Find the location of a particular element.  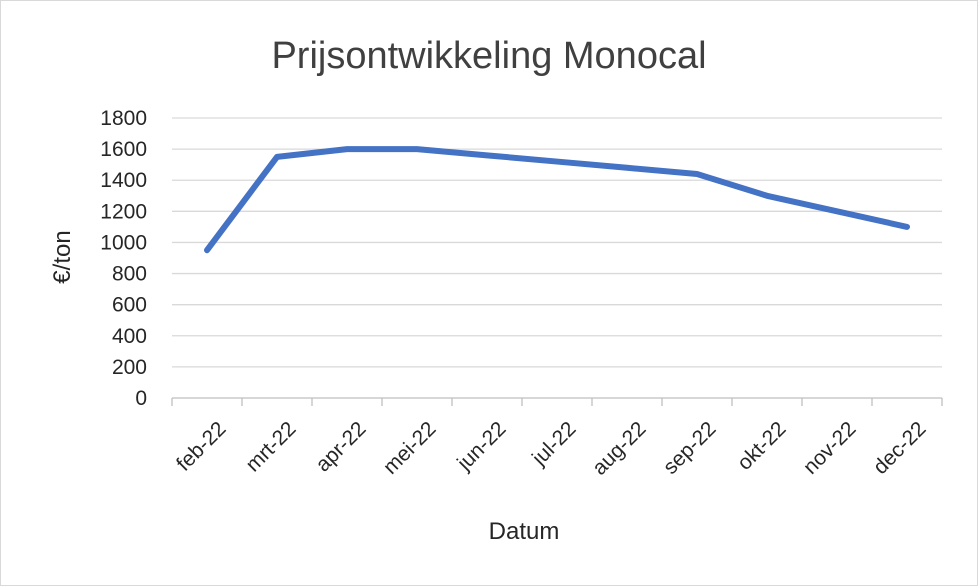

chart-title: Prijsontwikkeling Monocal is located at coordinates (488, 56).